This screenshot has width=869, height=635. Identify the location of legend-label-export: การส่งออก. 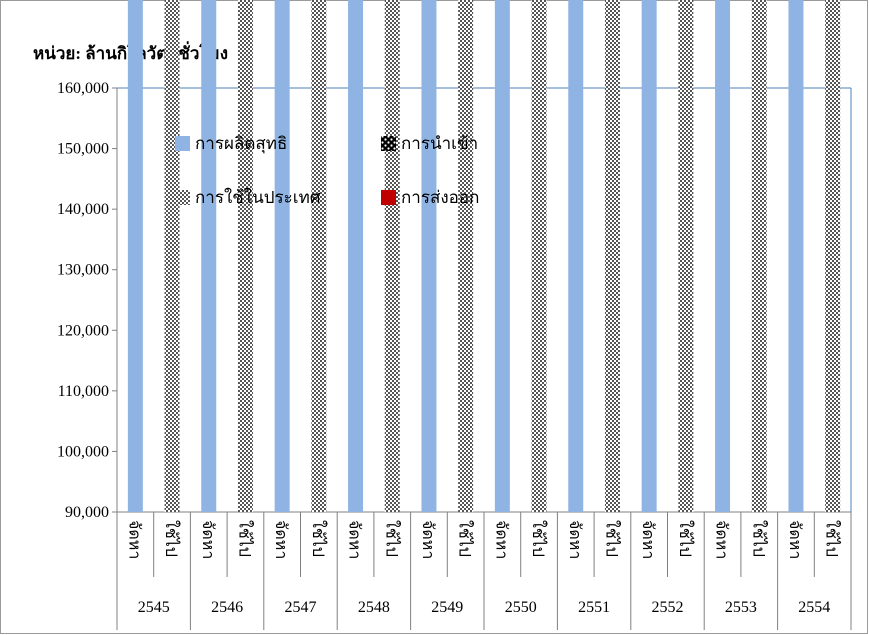
(440, 197).